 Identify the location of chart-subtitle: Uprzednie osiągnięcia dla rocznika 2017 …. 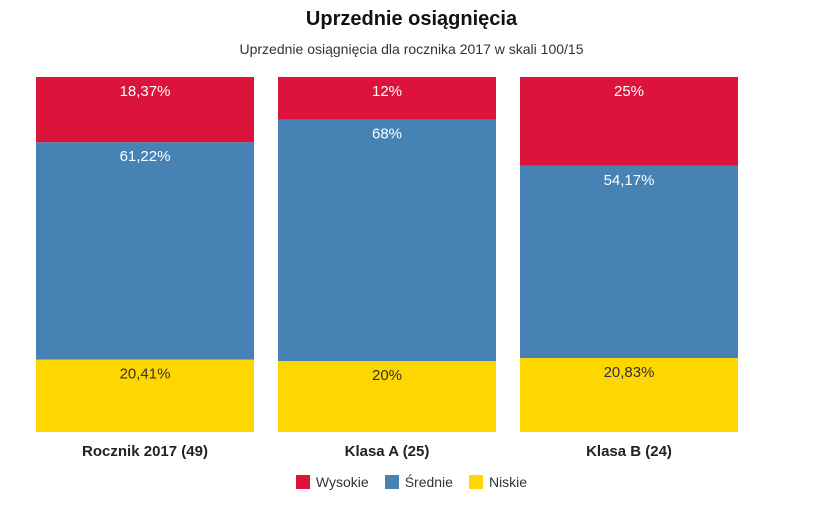
(411, 49).